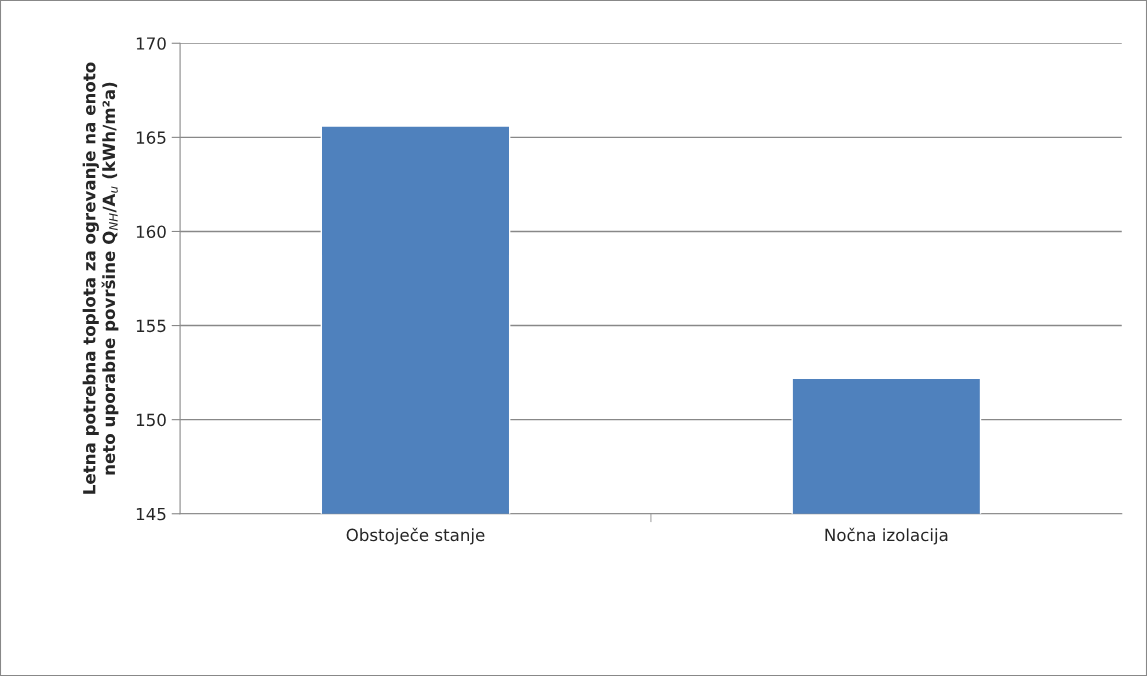 This screenshot has height=676, width=1147. I want to click on x-tick-label: Obstoječe stanje, so click(415, 536).